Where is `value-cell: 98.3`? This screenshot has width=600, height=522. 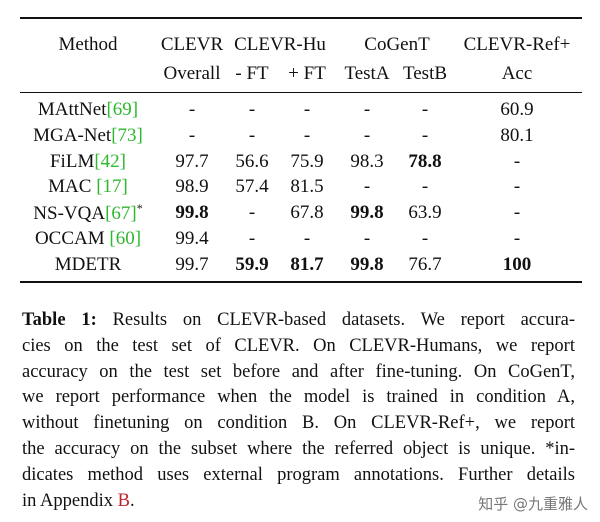 value-cell: 98.3 is located at coordinates (367, 161).